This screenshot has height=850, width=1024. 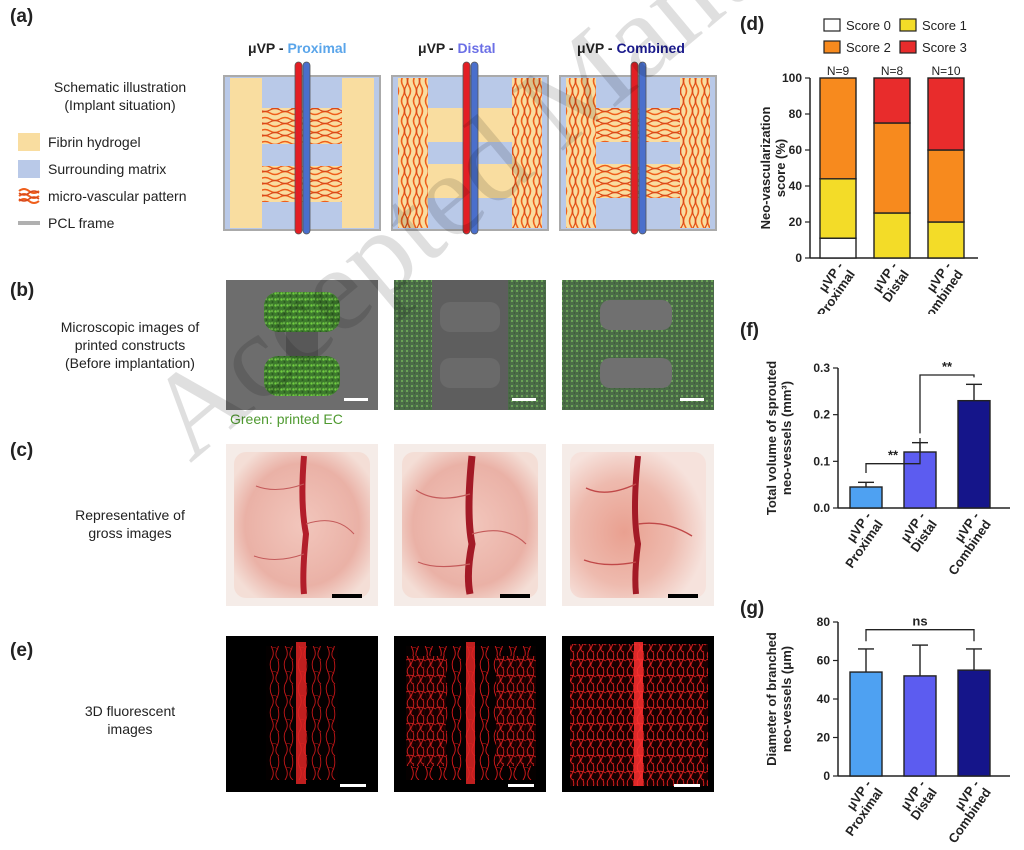 What do you see at coordinates (771, 438) in the screenshot?
I see `svg-text: Total volume of sprouted` at bounding box center [771, 438].